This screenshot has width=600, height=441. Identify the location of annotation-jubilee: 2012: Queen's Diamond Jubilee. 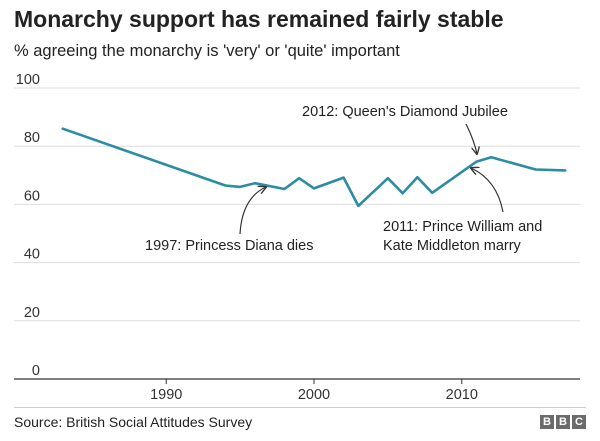
(405, 129).